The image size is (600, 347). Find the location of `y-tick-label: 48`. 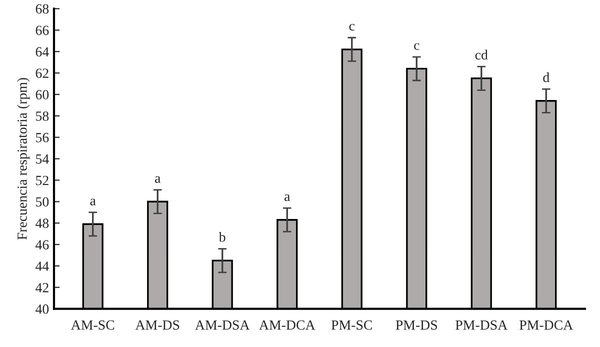

y-tick-label: 48 is located at coordinates (42, 223).